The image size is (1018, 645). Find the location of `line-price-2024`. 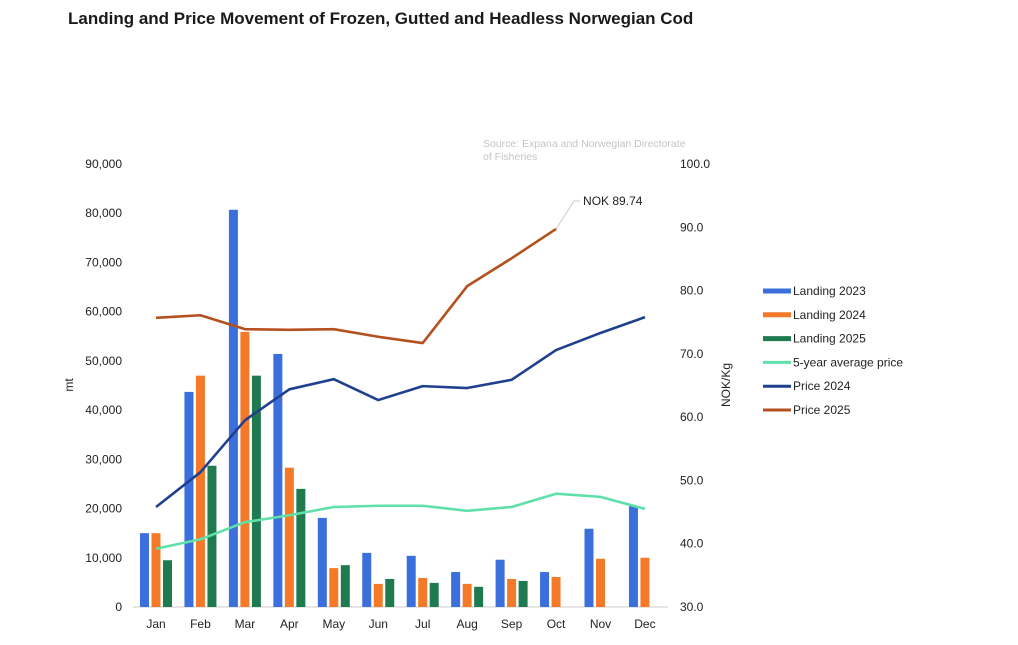

line-price-2024 is located at coordinates (400, 412).